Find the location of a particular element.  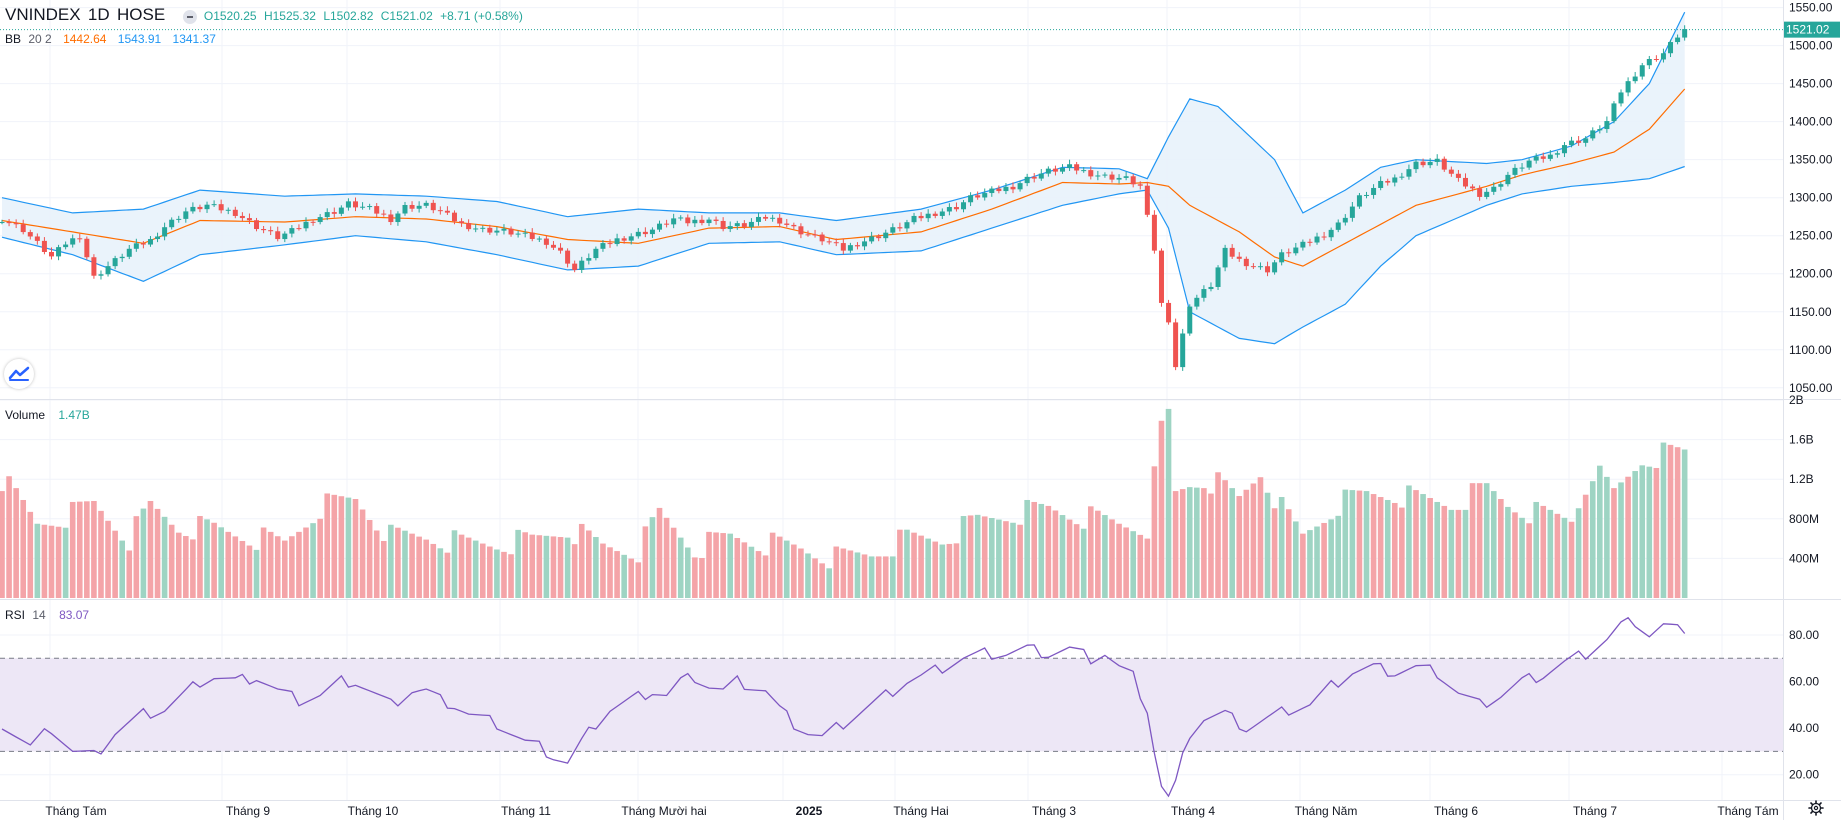

symbol-name: VNINDEX is located at coordinates (43, 14).